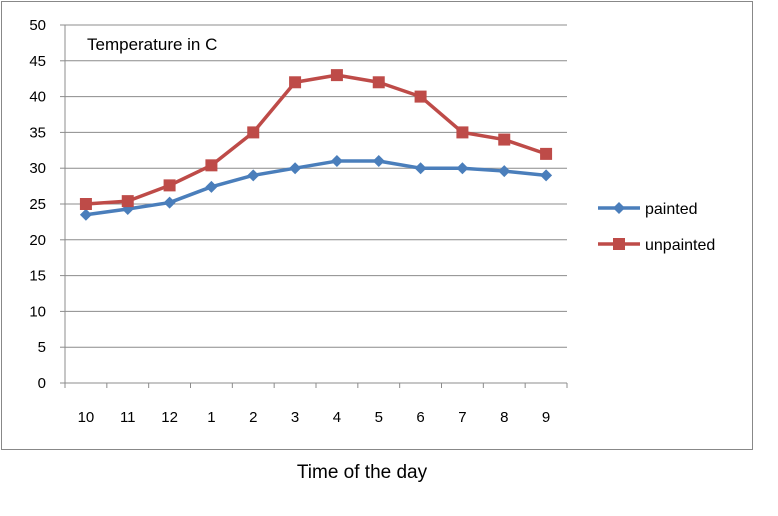  Describe the element at coordinates (680, 245) in the screenshot. I see `legend-label-unpainted: unpainted` at that location.